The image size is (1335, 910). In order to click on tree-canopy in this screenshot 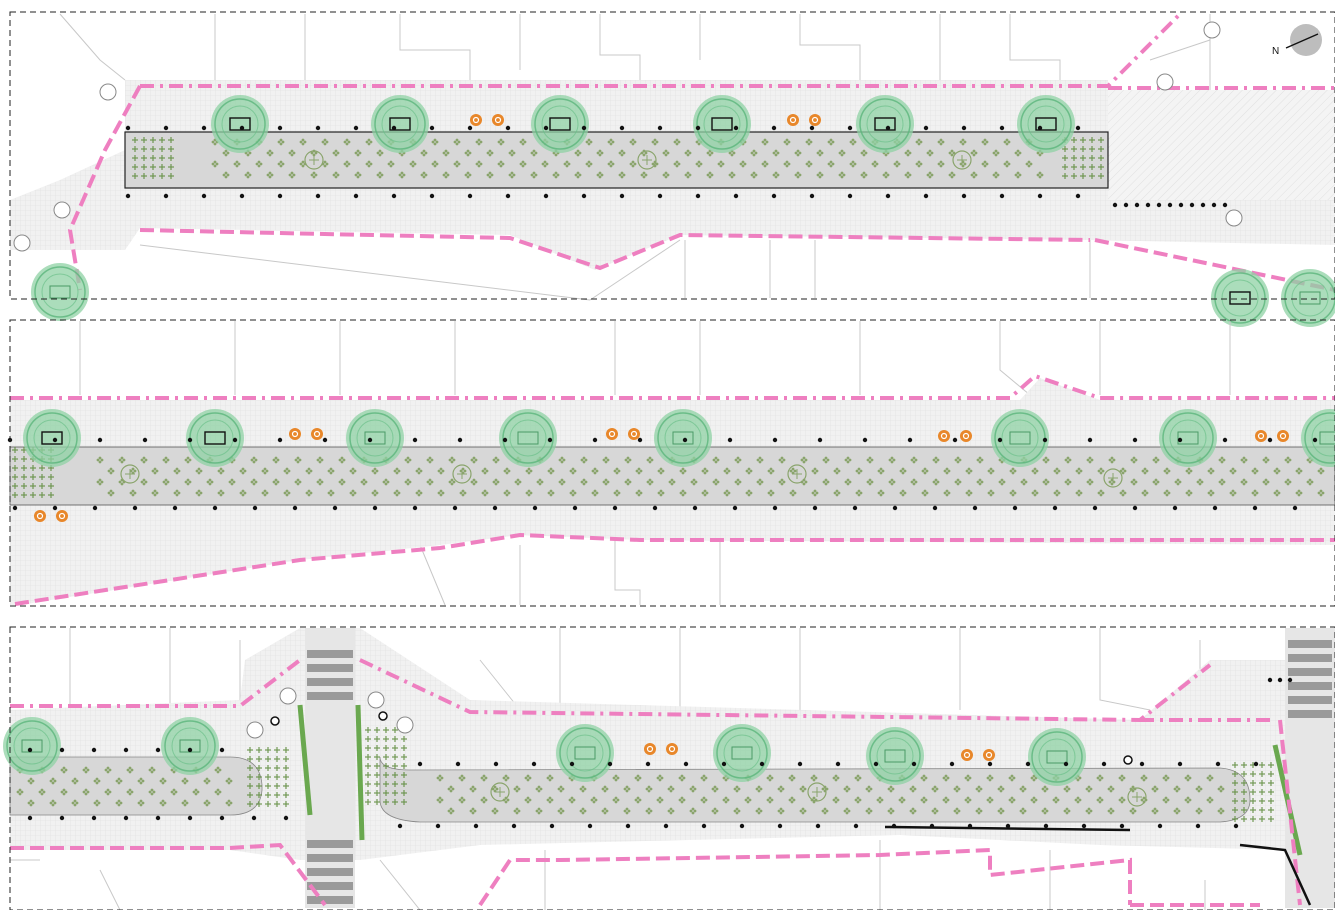, I will do `click(1240, 298)`.